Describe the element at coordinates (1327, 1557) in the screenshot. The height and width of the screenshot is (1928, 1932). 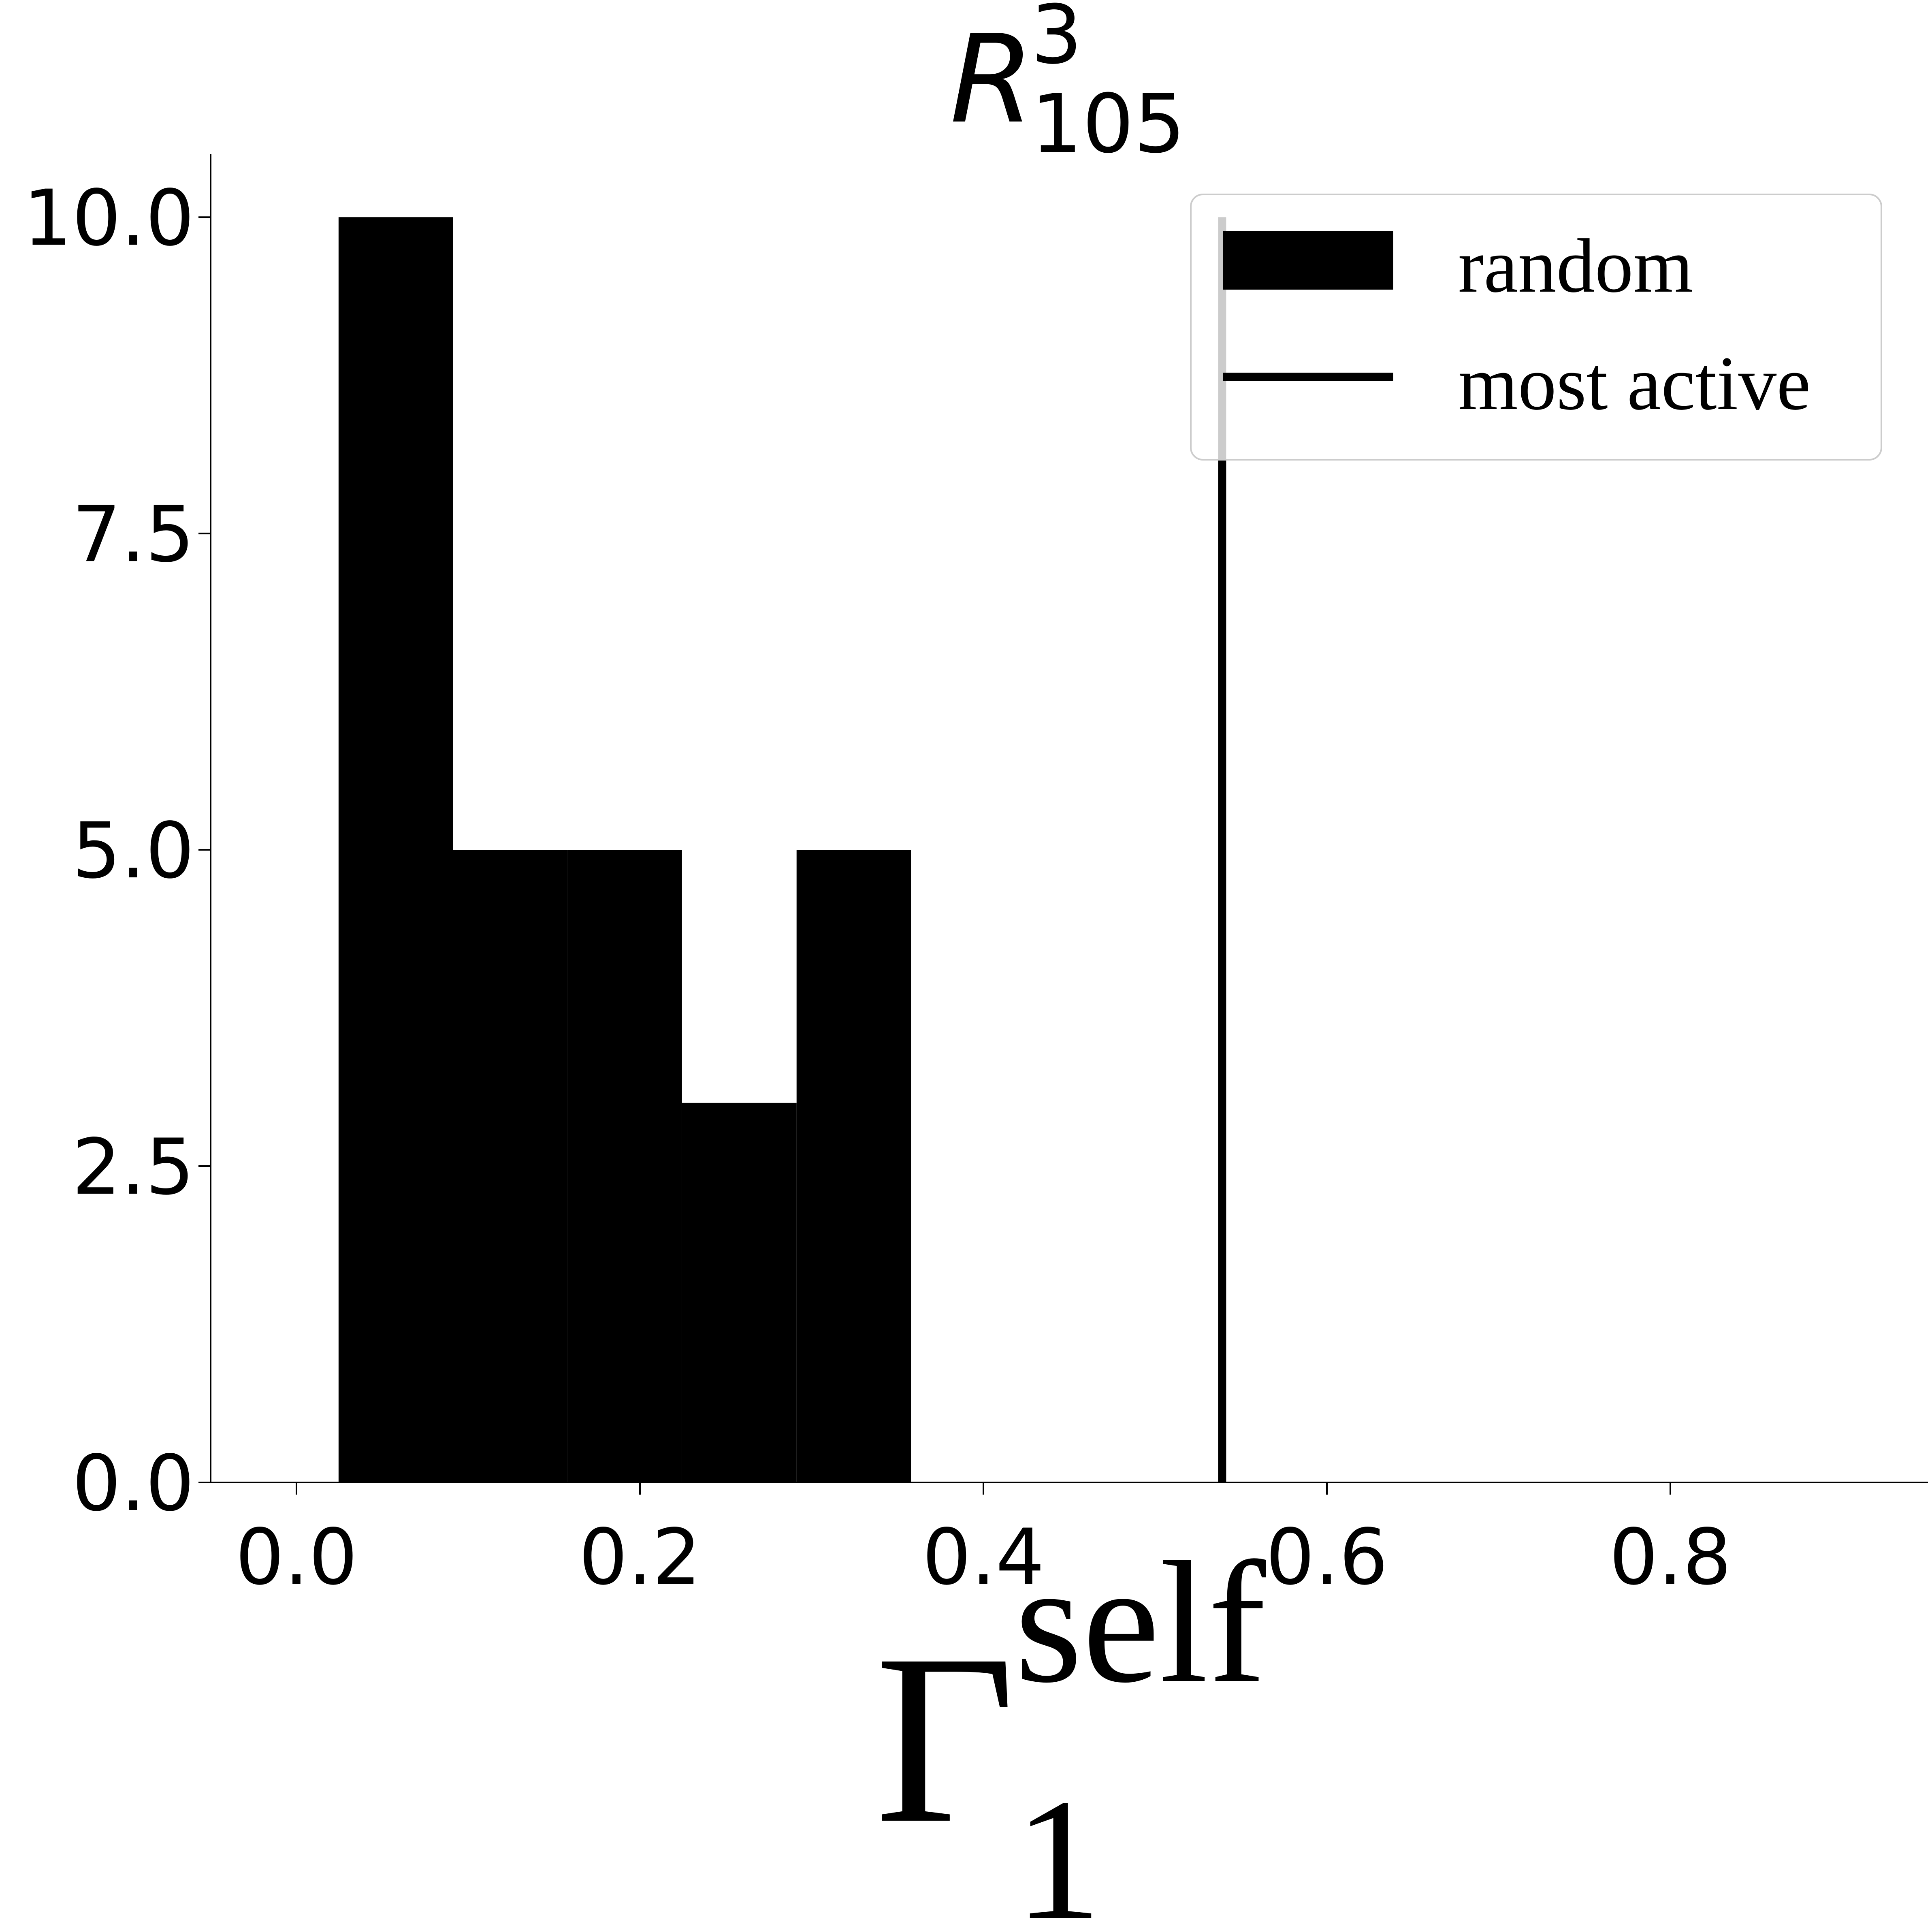
I see `x-tick-label: 0.6` at that location.